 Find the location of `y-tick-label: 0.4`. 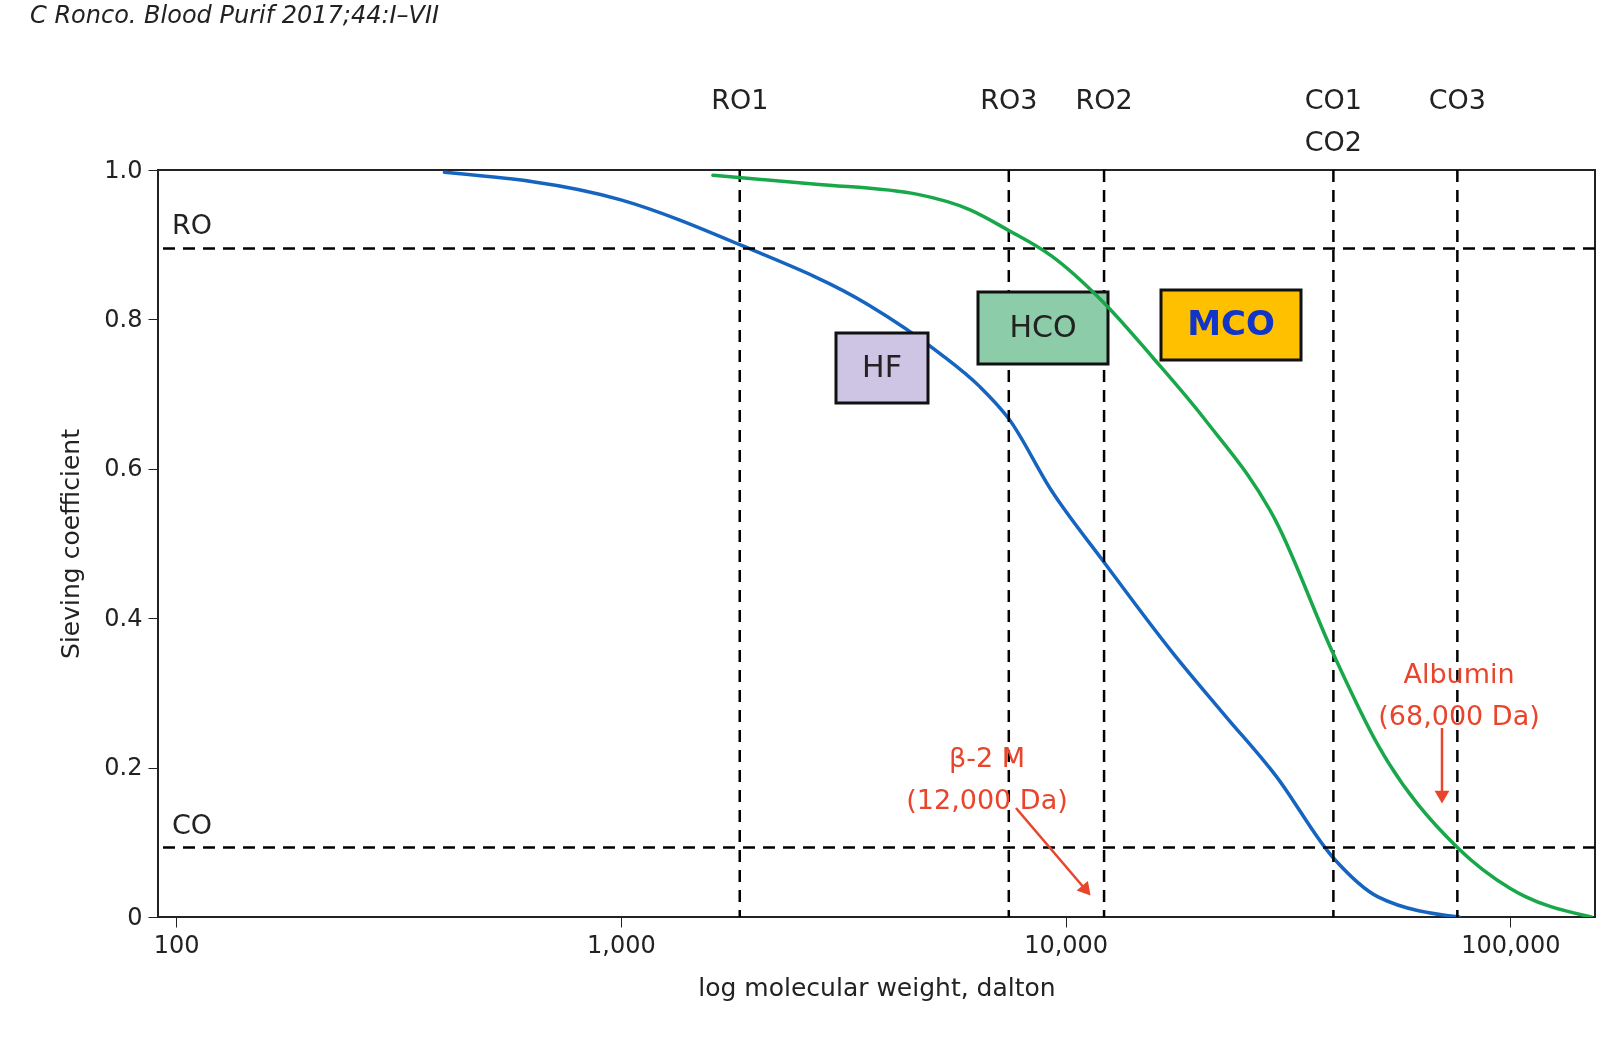

y-tick-label: 0.4 is located at coordinates (123, 617).